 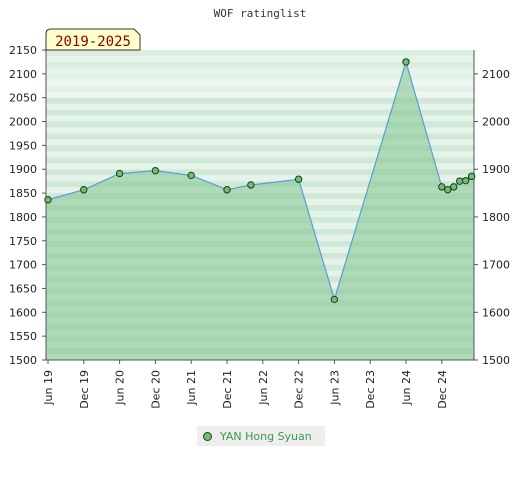 What do you see at coordinates (48, 388) in the screenshot?
I see `x-tick-label: Jun 19` at bounding box center [48, 388].